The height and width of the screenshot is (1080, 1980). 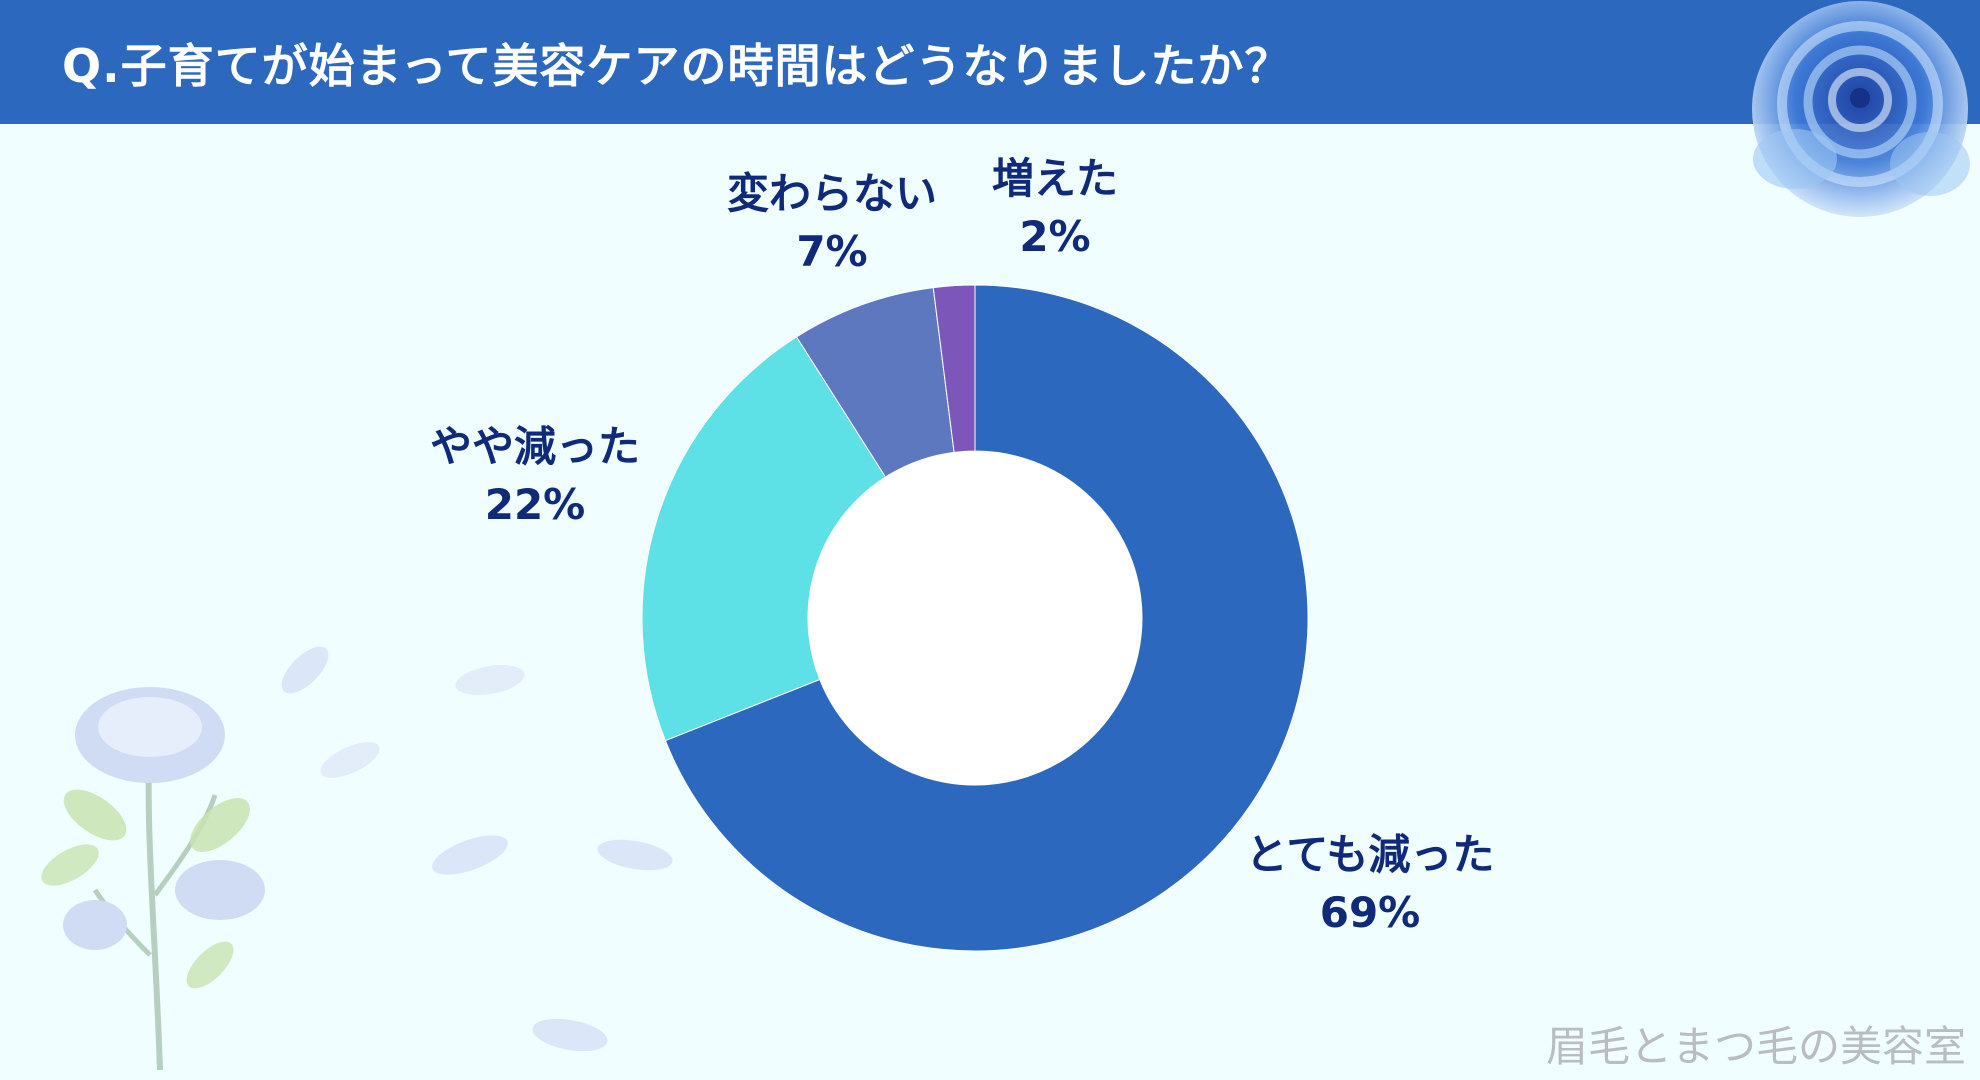 I want to click on donut-hole, so click(x=975, y=618).